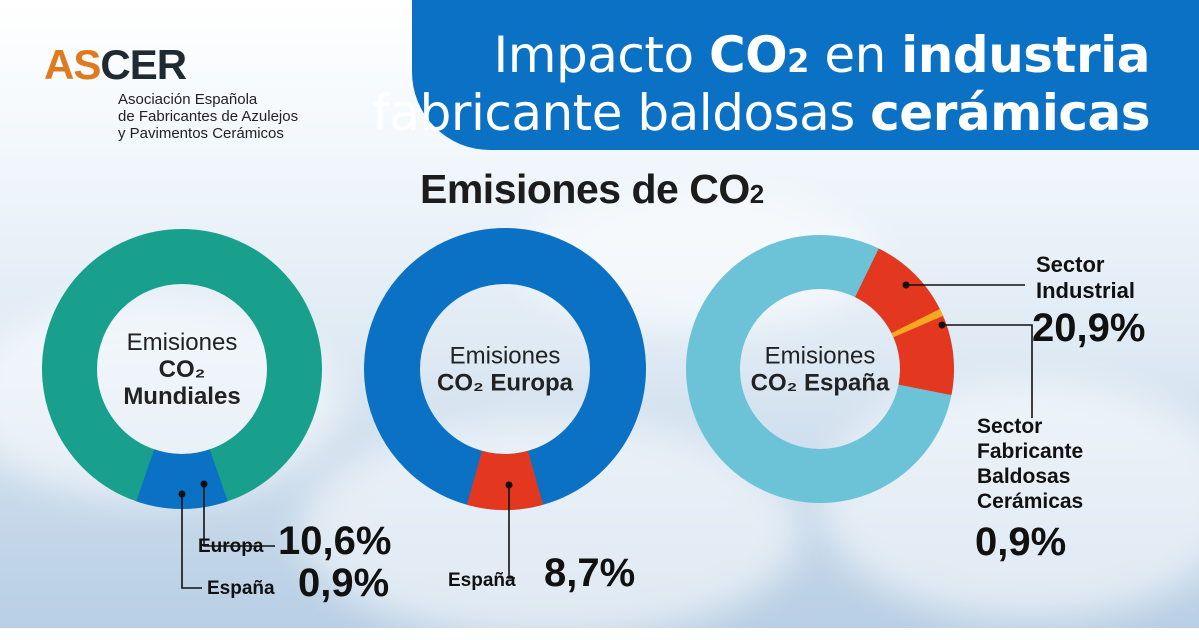  I want to click on spain-center-line-2: CO₂ España, so click(820, 383).